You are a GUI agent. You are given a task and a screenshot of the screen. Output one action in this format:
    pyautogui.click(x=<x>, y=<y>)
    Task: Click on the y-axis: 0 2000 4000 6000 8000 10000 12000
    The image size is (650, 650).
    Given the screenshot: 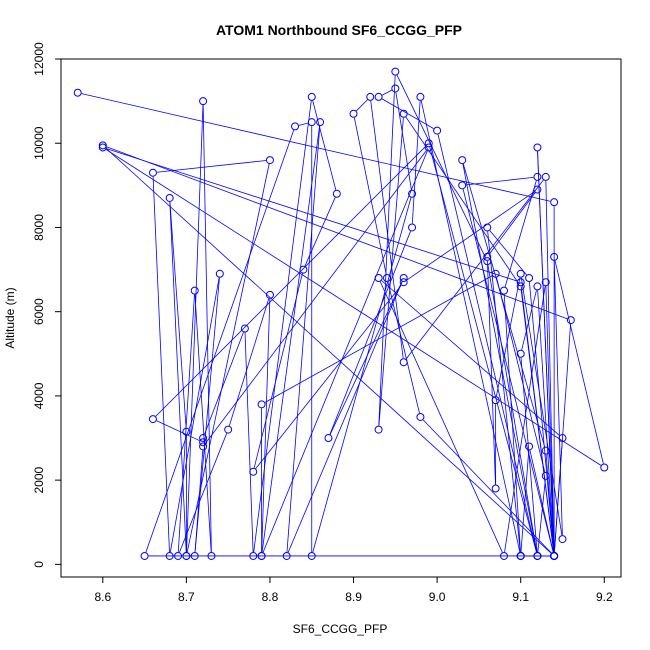 What is the action you would take?
    pyautogui.click(x=46, y=305)
    